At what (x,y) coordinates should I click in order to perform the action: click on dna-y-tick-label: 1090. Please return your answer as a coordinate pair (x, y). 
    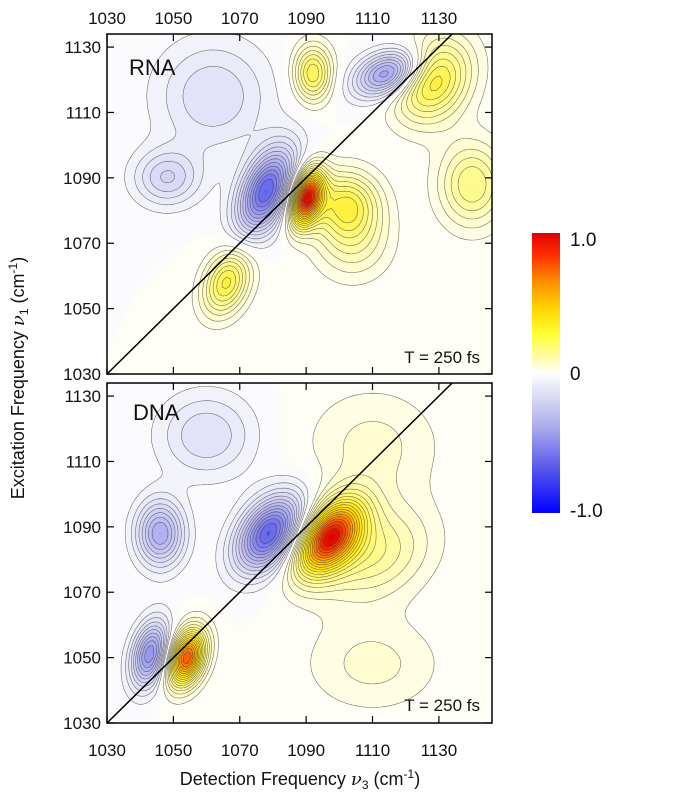
    Looking at the image, I should click on (82, 527).